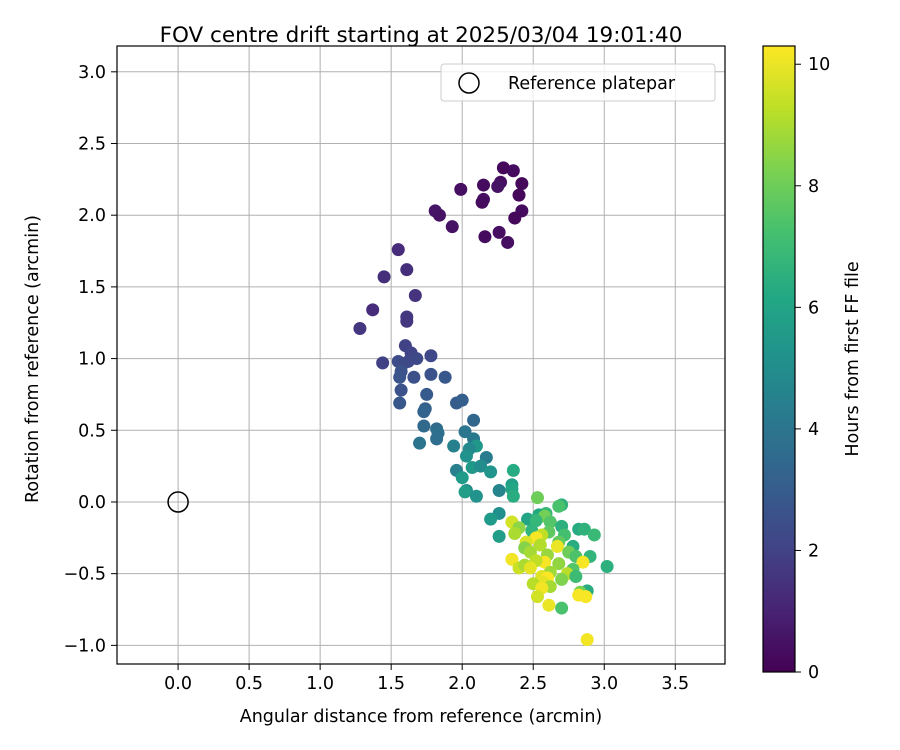 This screenshot has height=750, width=900. Describe the element at coordinates (533, 684) in the screenshot. I see `x-tick-label: 2.5` at that location.